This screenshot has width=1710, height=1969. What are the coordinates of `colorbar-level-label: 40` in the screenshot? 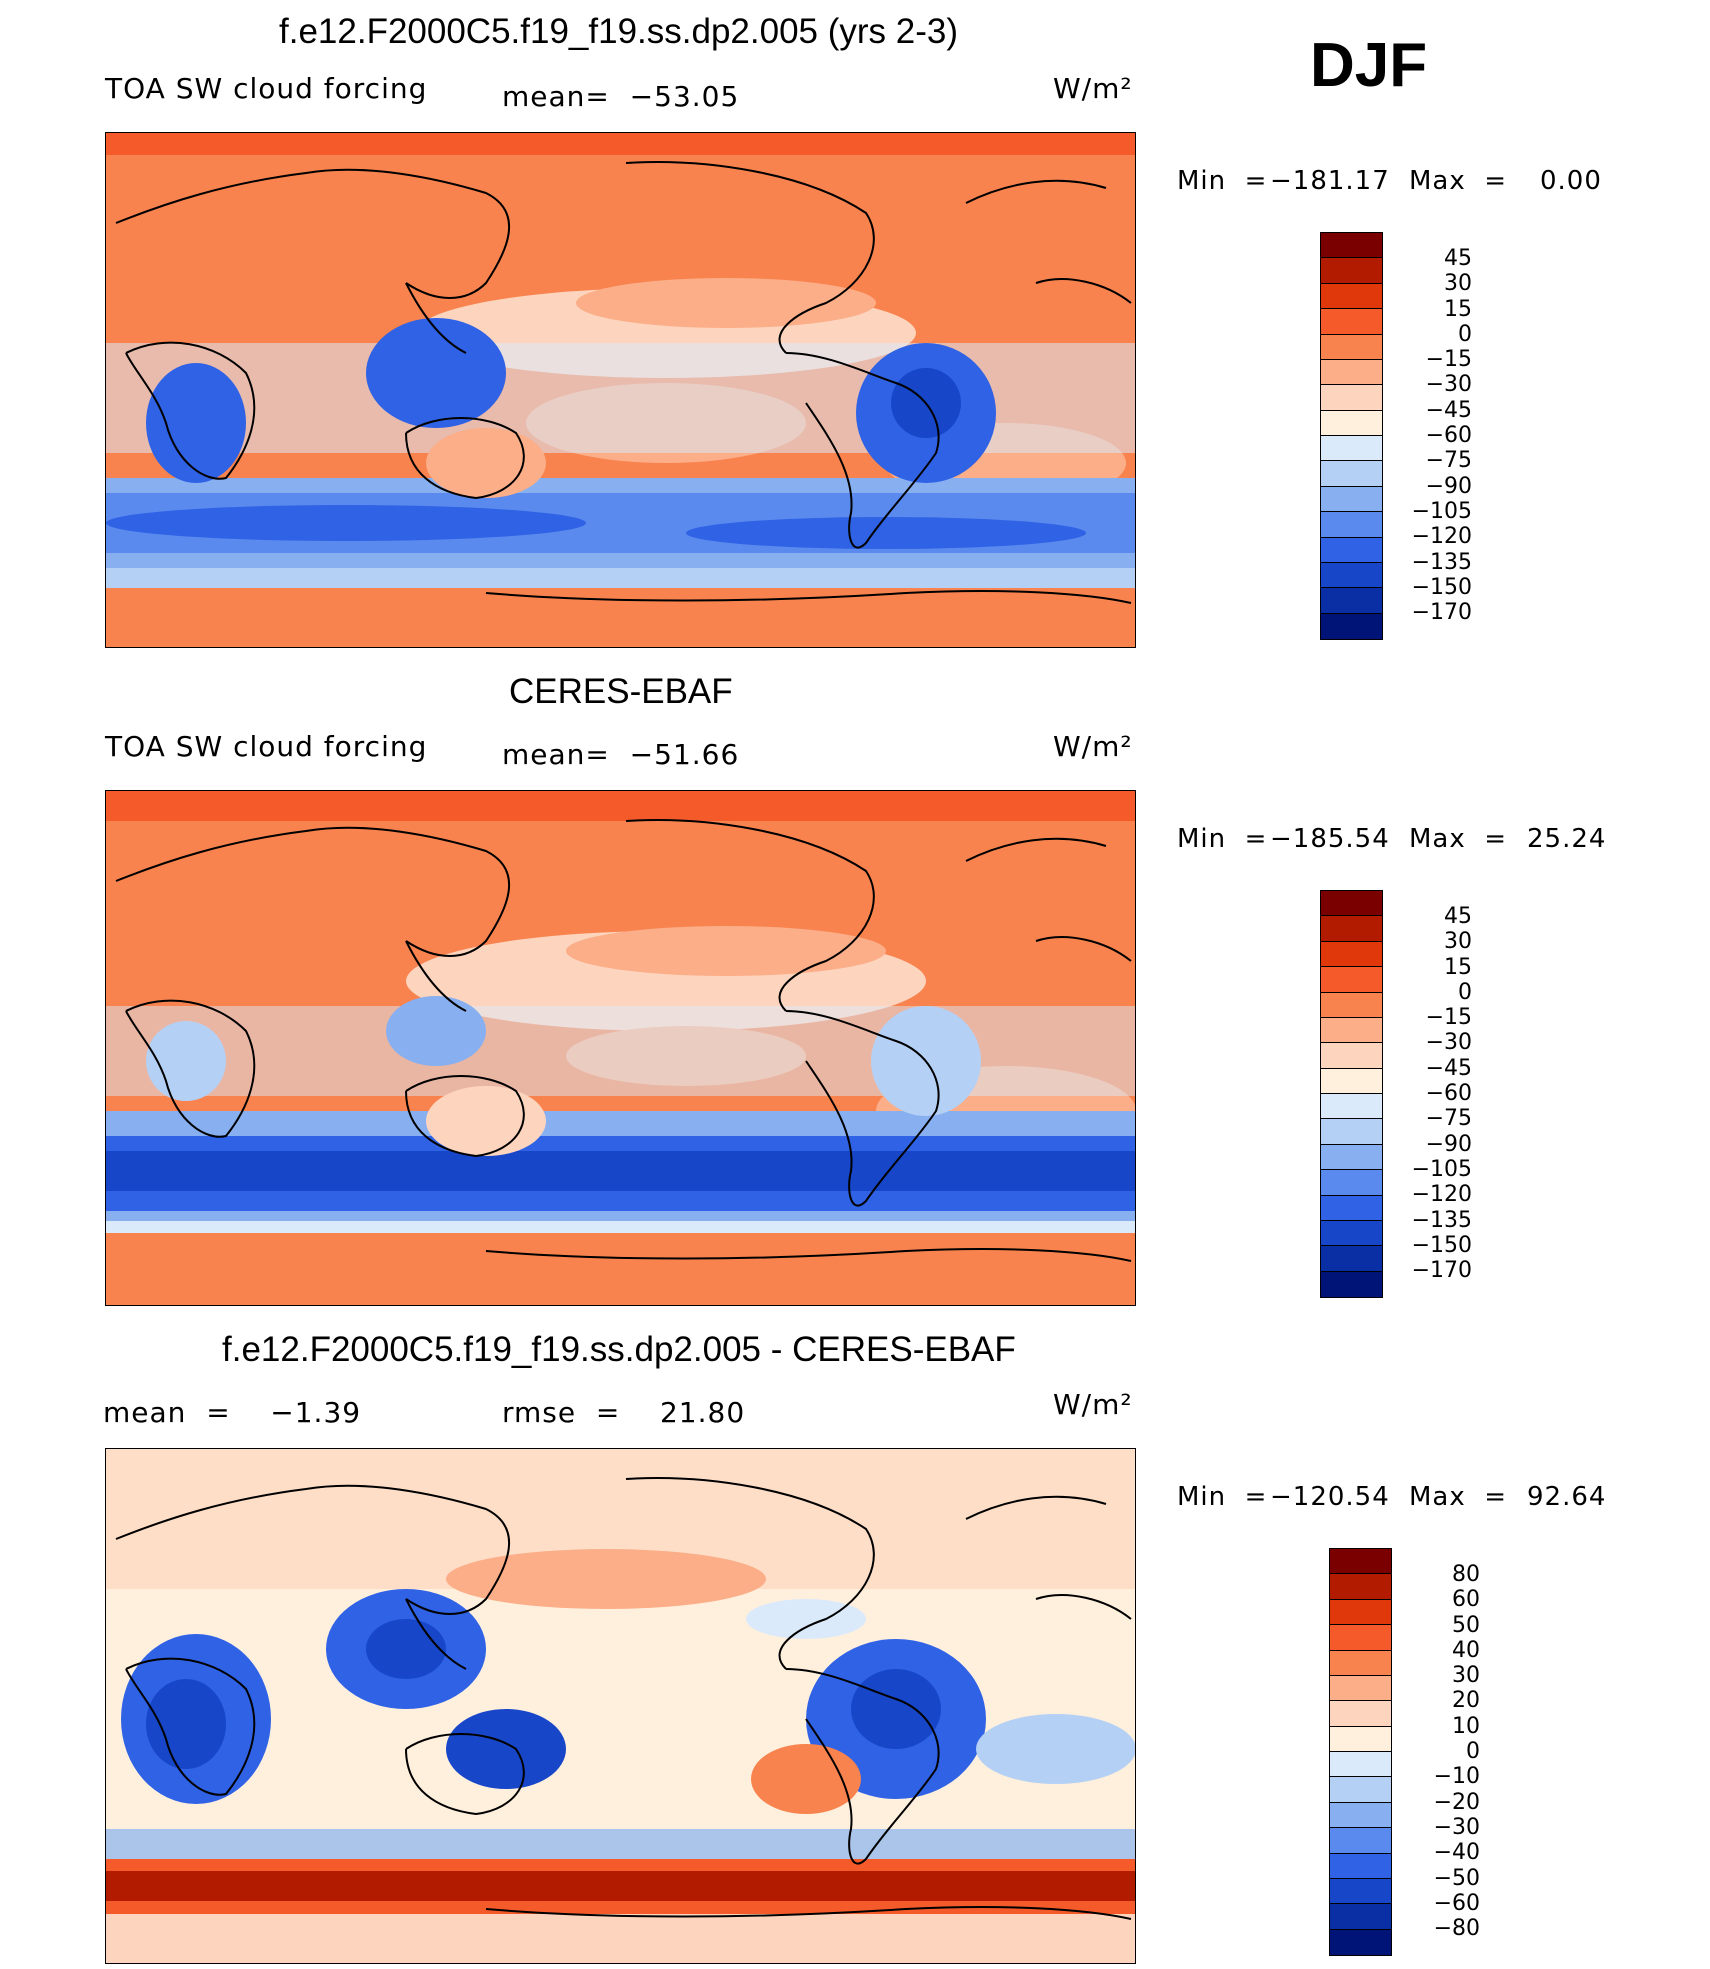 It's located at (1466, 1650).